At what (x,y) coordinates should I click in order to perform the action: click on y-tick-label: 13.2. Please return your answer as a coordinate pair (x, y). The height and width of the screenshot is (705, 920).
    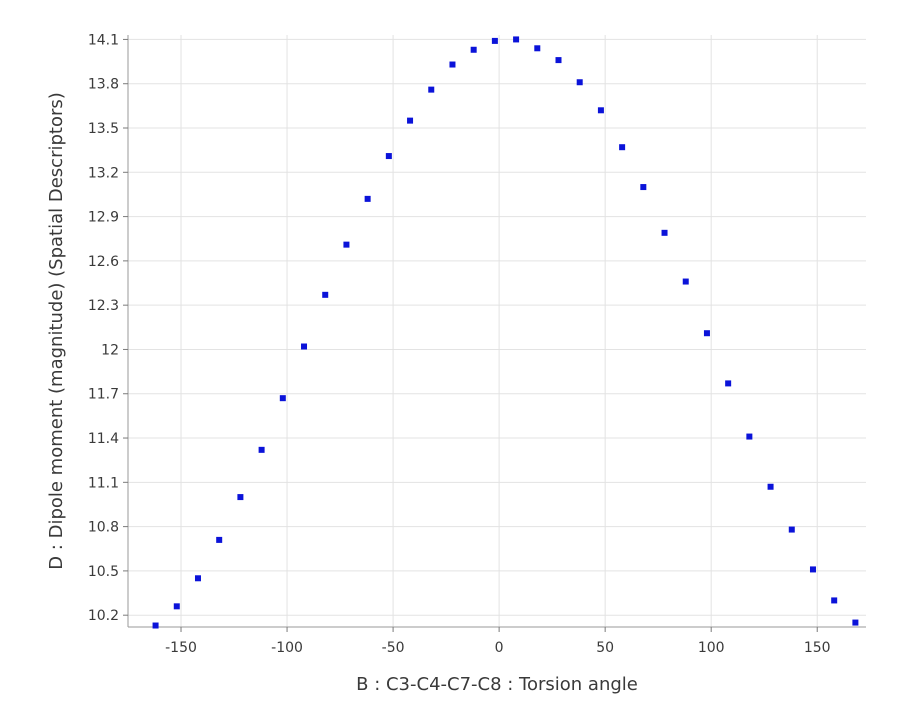
    Looking at the image, I should click on (103, 173).